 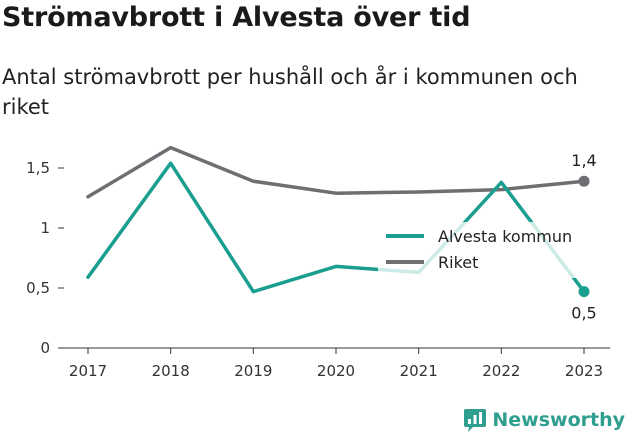 I want to click on brand: Newsworthy, so click(x=544, y=420).